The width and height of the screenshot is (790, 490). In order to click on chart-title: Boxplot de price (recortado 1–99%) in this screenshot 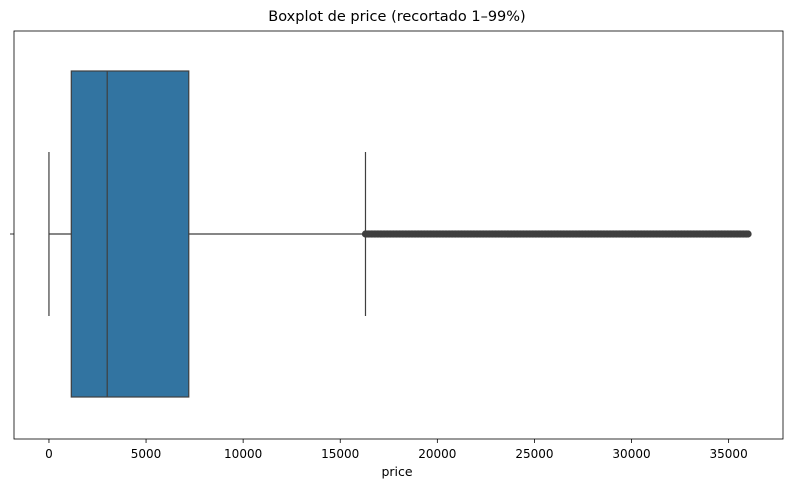, I will do `click(396, 17)`.